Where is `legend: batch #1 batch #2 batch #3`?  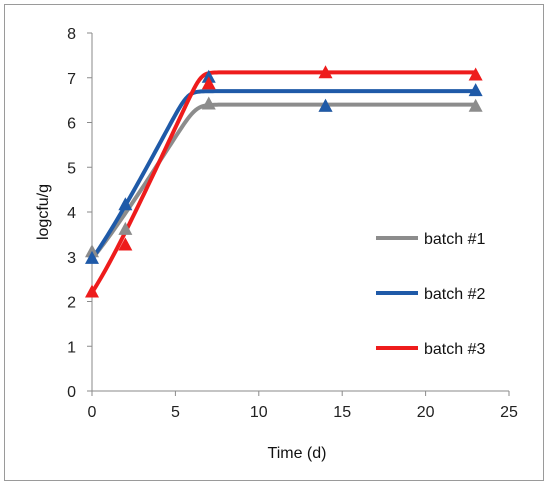 legend: batch #1 batch #2 batch #3 is located at coordinates (430, 294).